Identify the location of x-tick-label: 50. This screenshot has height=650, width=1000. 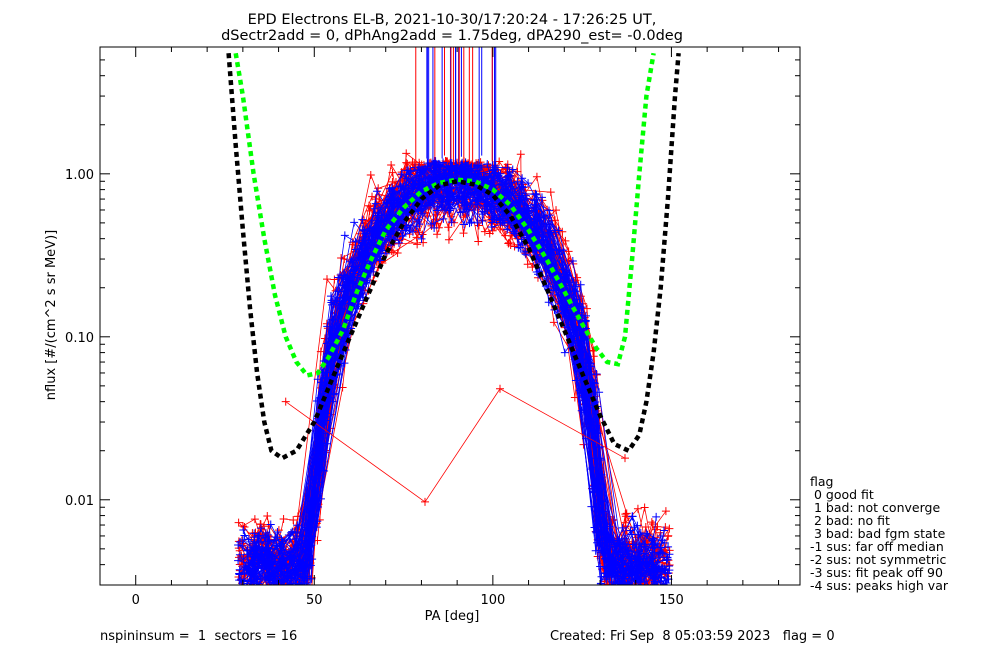
(314, 600).